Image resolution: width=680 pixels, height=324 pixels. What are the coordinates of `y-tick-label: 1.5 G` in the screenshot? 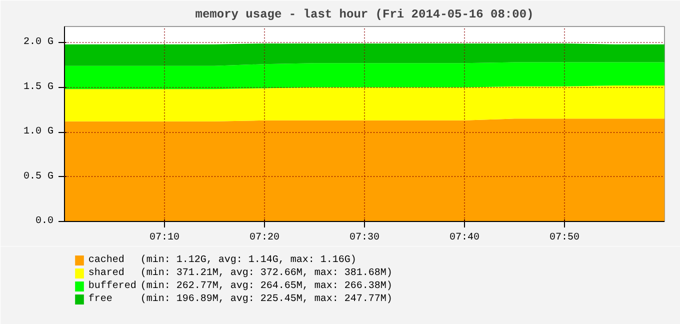 It's located at (38, 87).